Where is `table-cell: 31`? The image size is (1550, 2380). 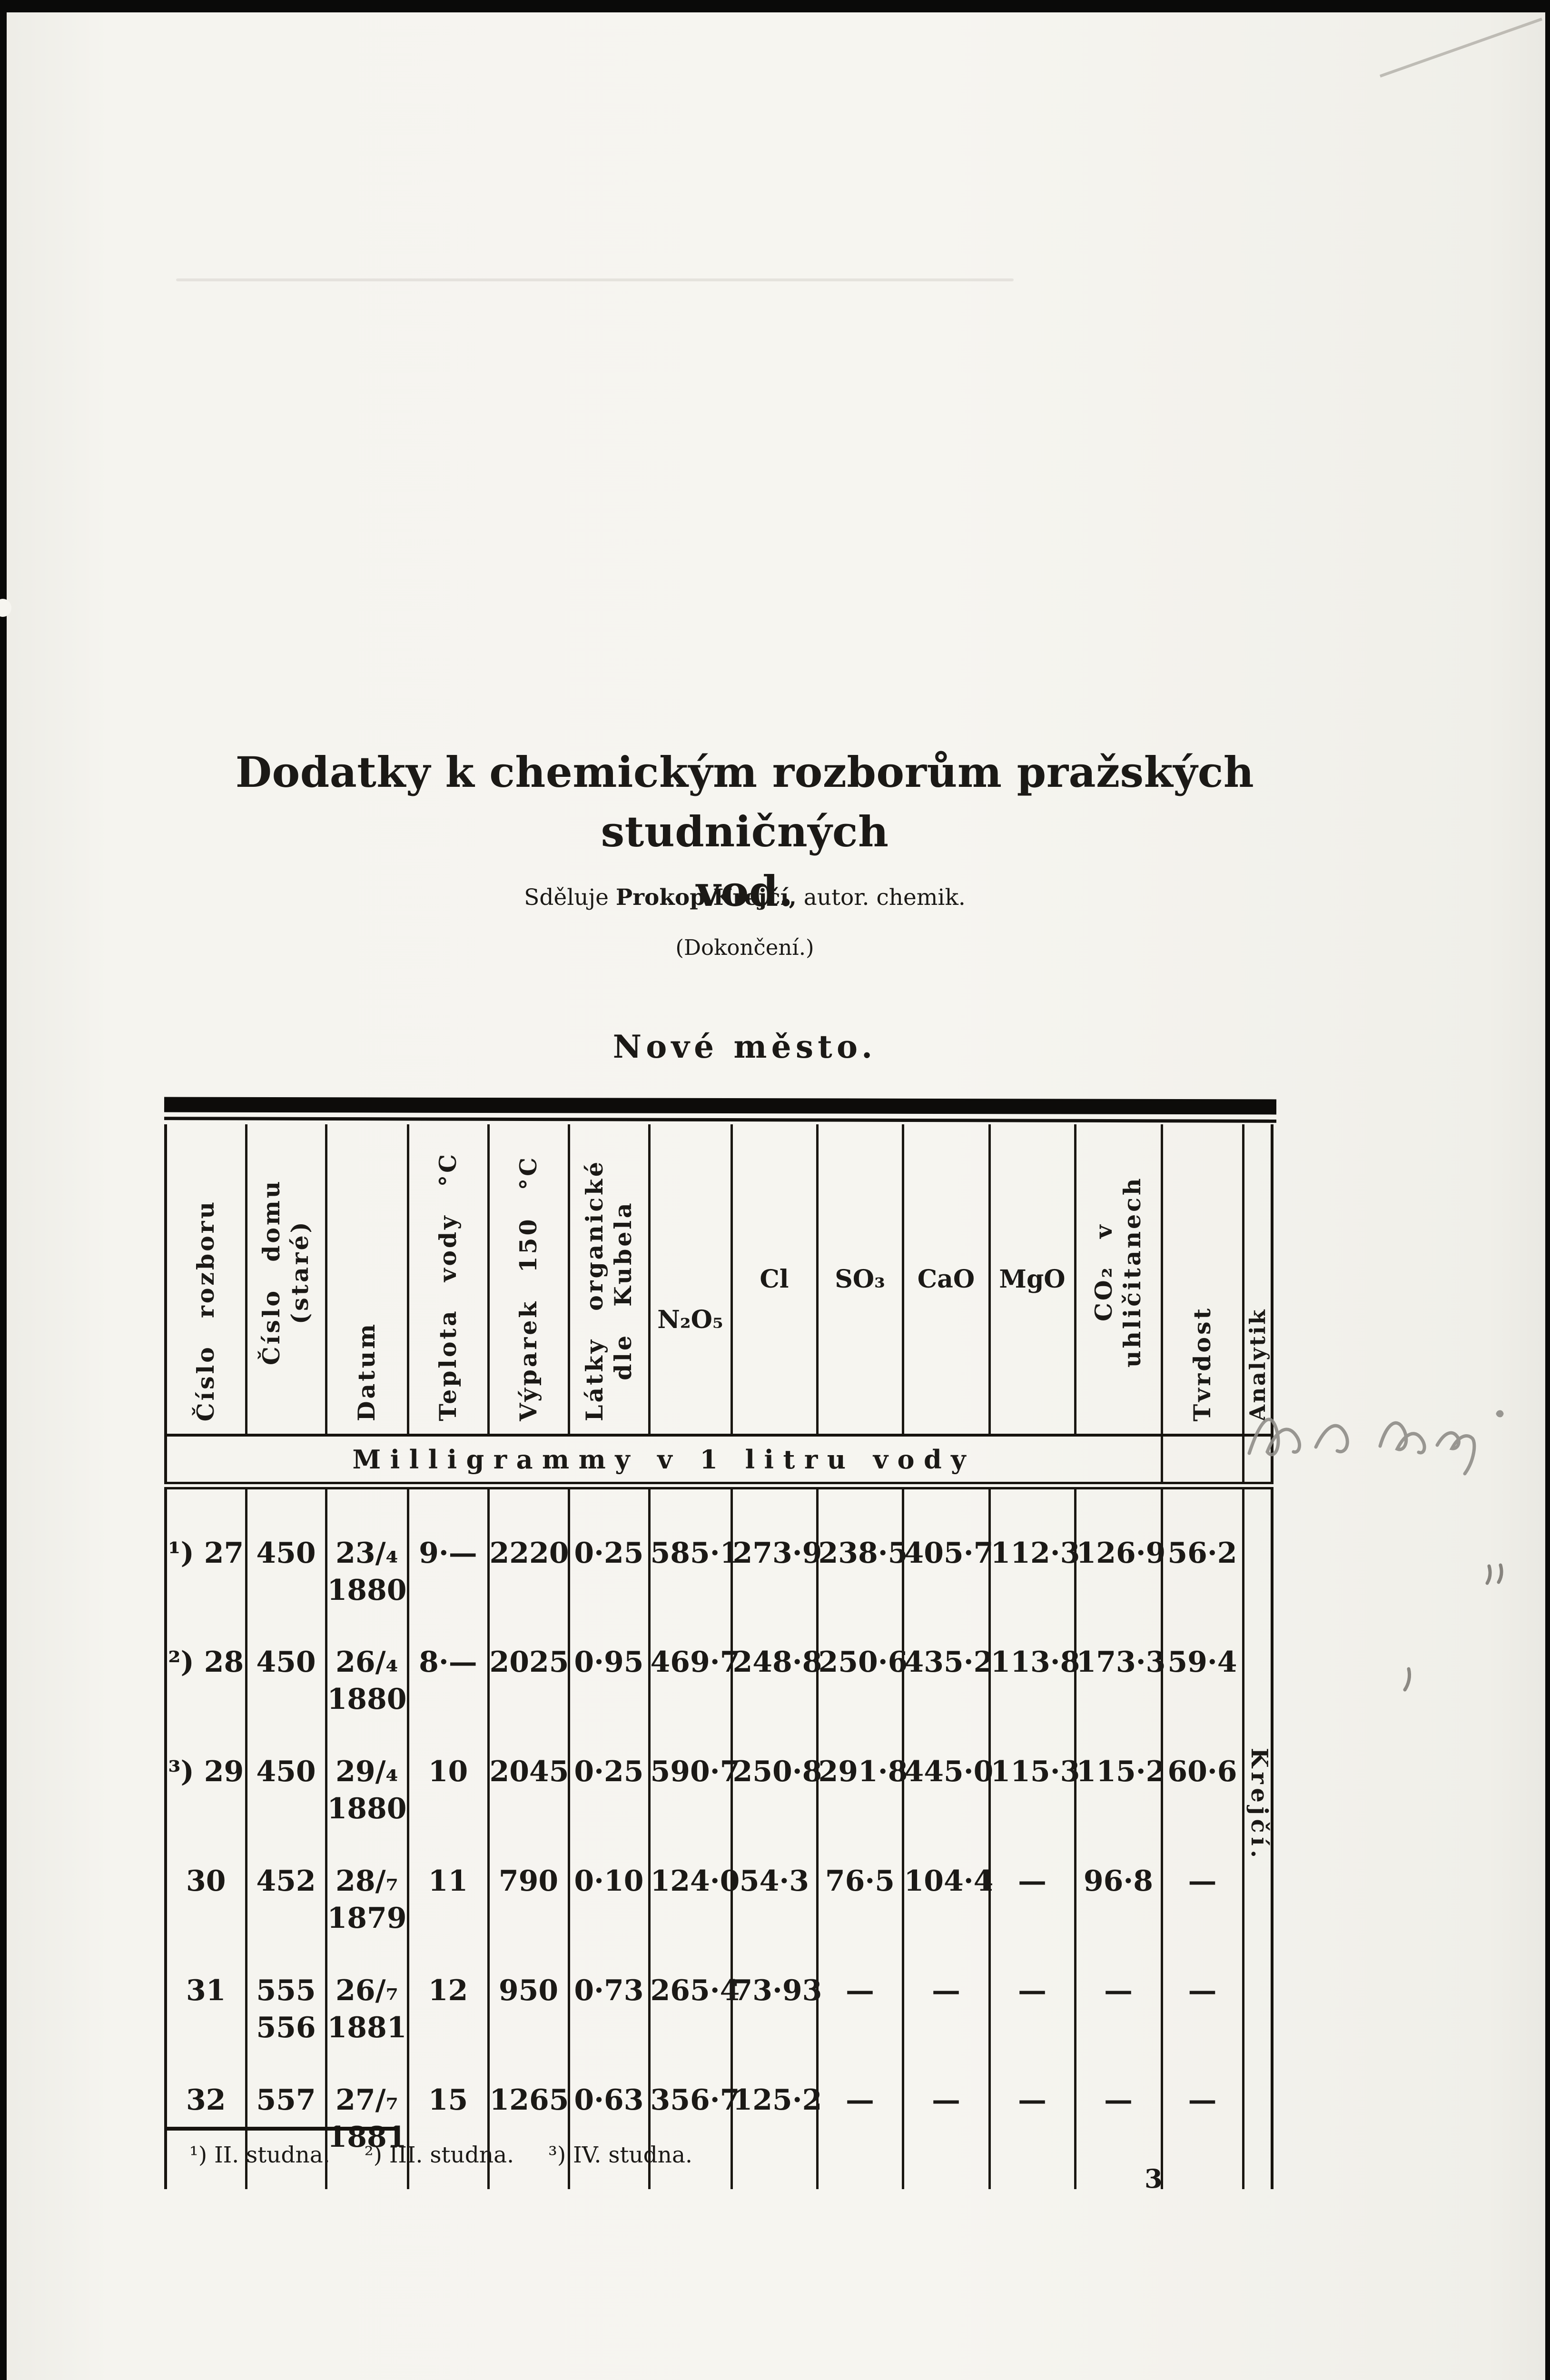
table-cell: 31 is located at coordinates (206, 1990).